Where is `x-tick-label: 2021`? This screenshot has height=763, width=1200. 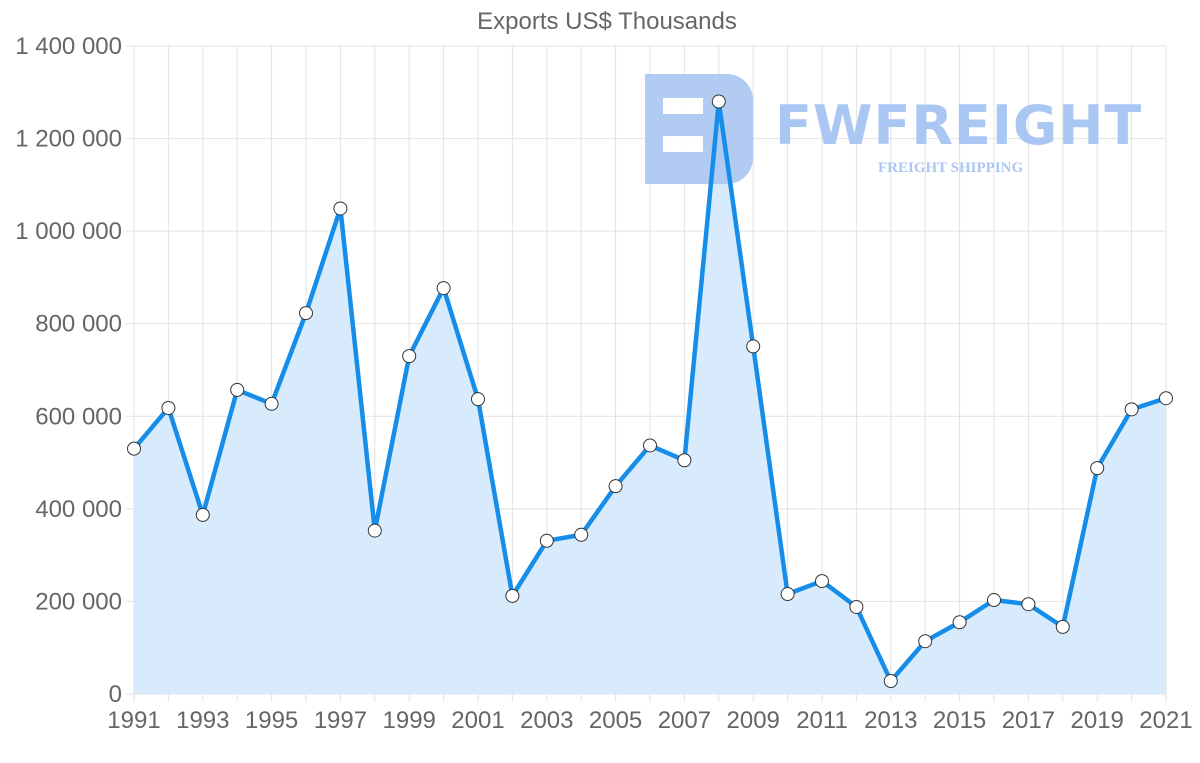
x-tick-label: 2021 is located at coordinates (1165, 720).